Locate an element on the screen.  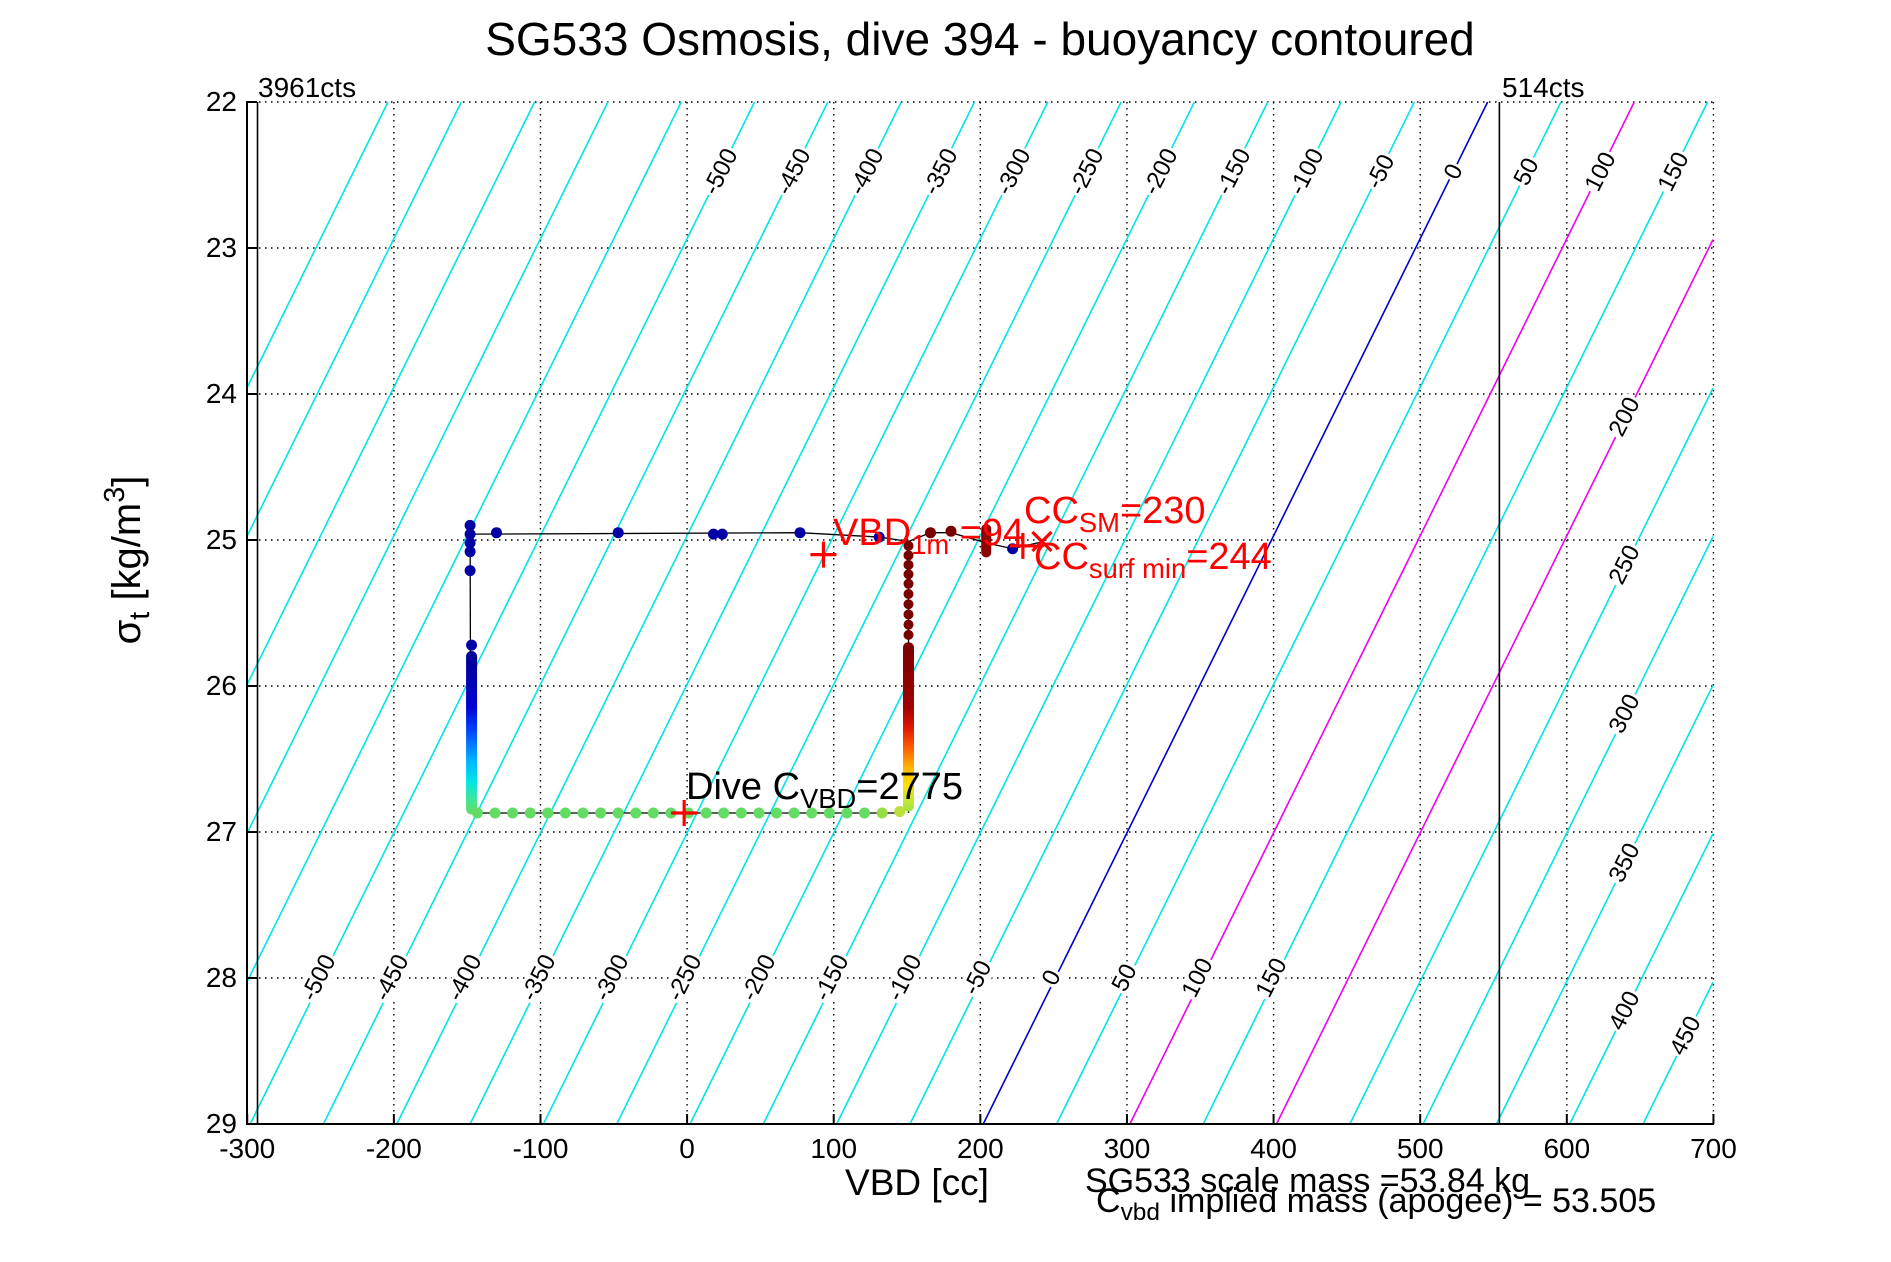
x-tick-label: -300 is located at coordinates (247, 1148).